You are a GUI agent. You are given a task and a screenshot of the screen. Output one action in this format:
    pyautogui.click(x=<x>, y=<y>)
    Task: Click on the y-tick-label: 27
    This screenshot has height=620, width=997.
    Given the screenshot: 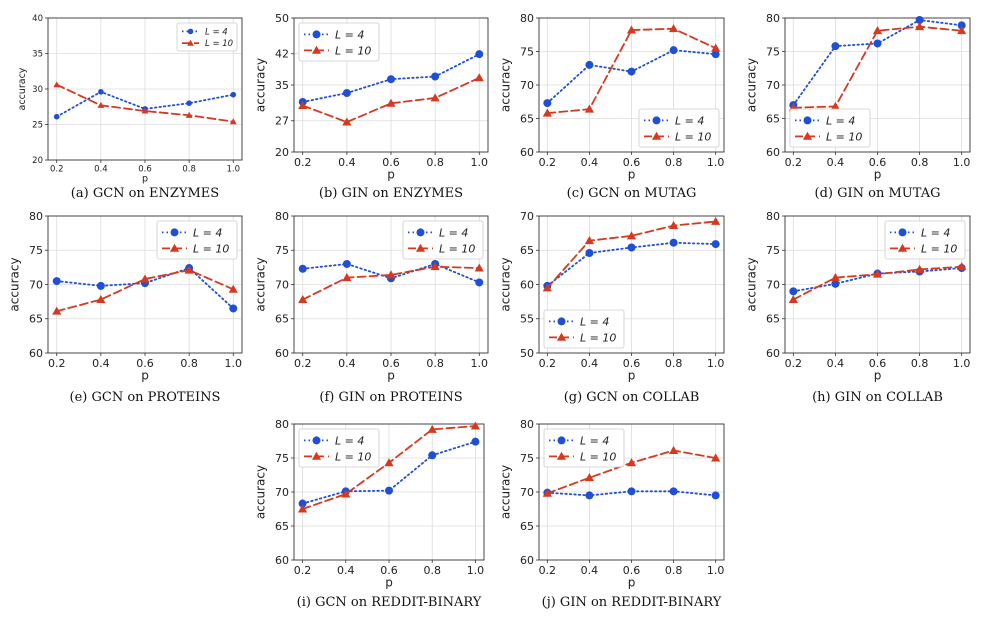 What is the action you would take?
    pyautogui.click(x=282, y=121)
    